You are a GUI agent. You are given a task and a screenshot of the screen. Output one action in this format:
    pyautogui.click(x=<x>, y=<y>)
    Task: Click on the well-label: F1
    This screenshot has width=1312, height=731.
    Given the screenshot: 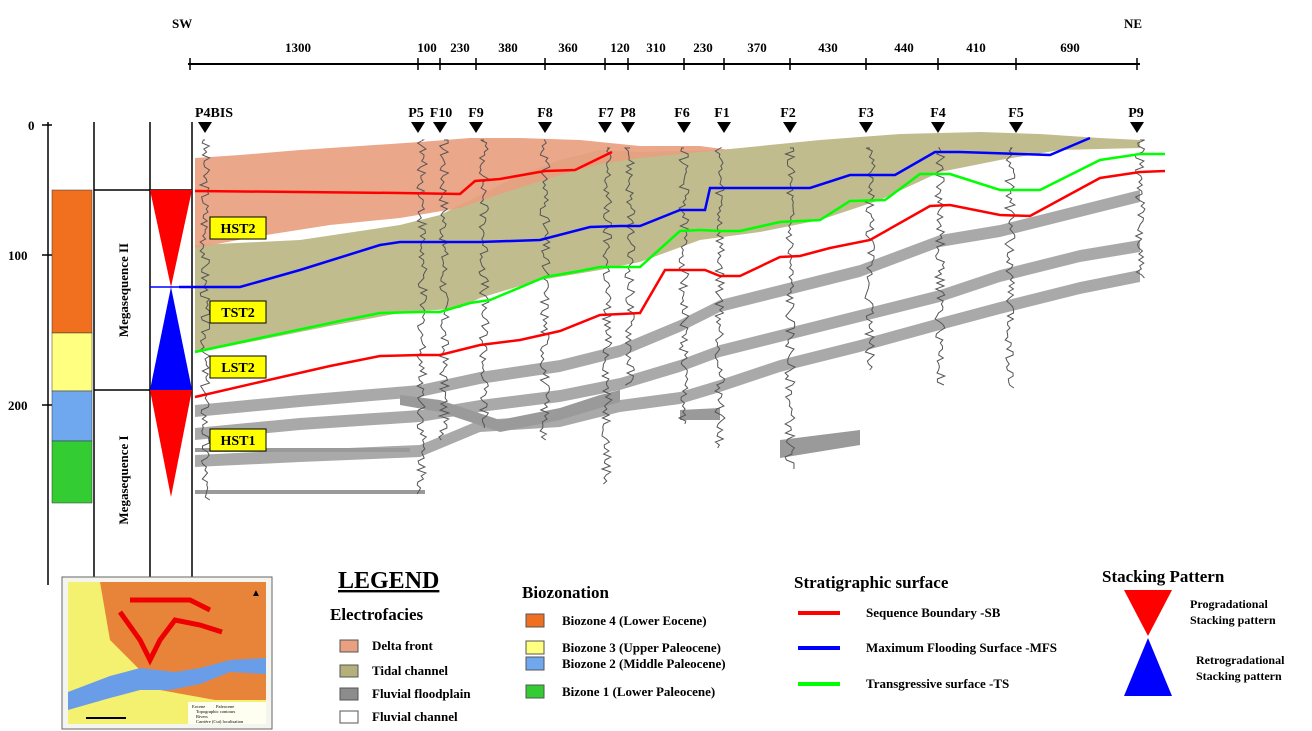 What is the action you would take?
    pyautogui.click(x=722, y=113)
    